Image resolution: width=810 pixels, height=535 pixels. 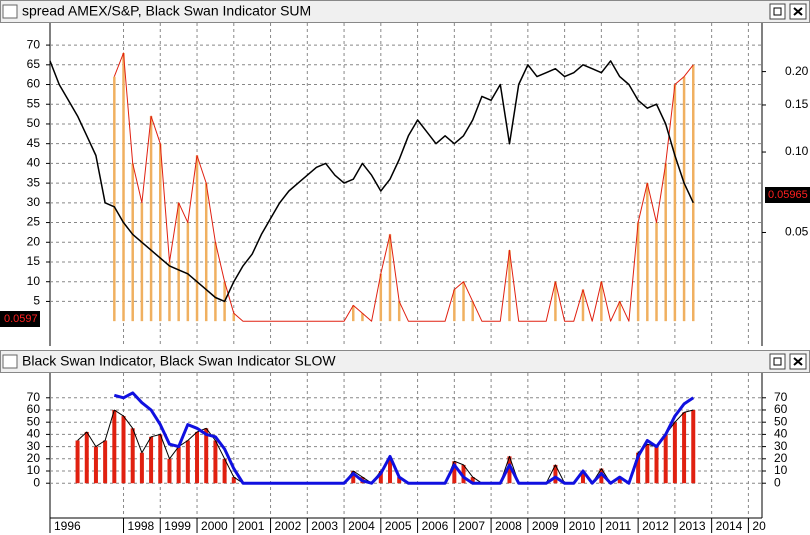 What do you see at coordinates (781, 397) in the screenshot?
I see `y-tick-label-right: 70` at bounding box center [781, 397].